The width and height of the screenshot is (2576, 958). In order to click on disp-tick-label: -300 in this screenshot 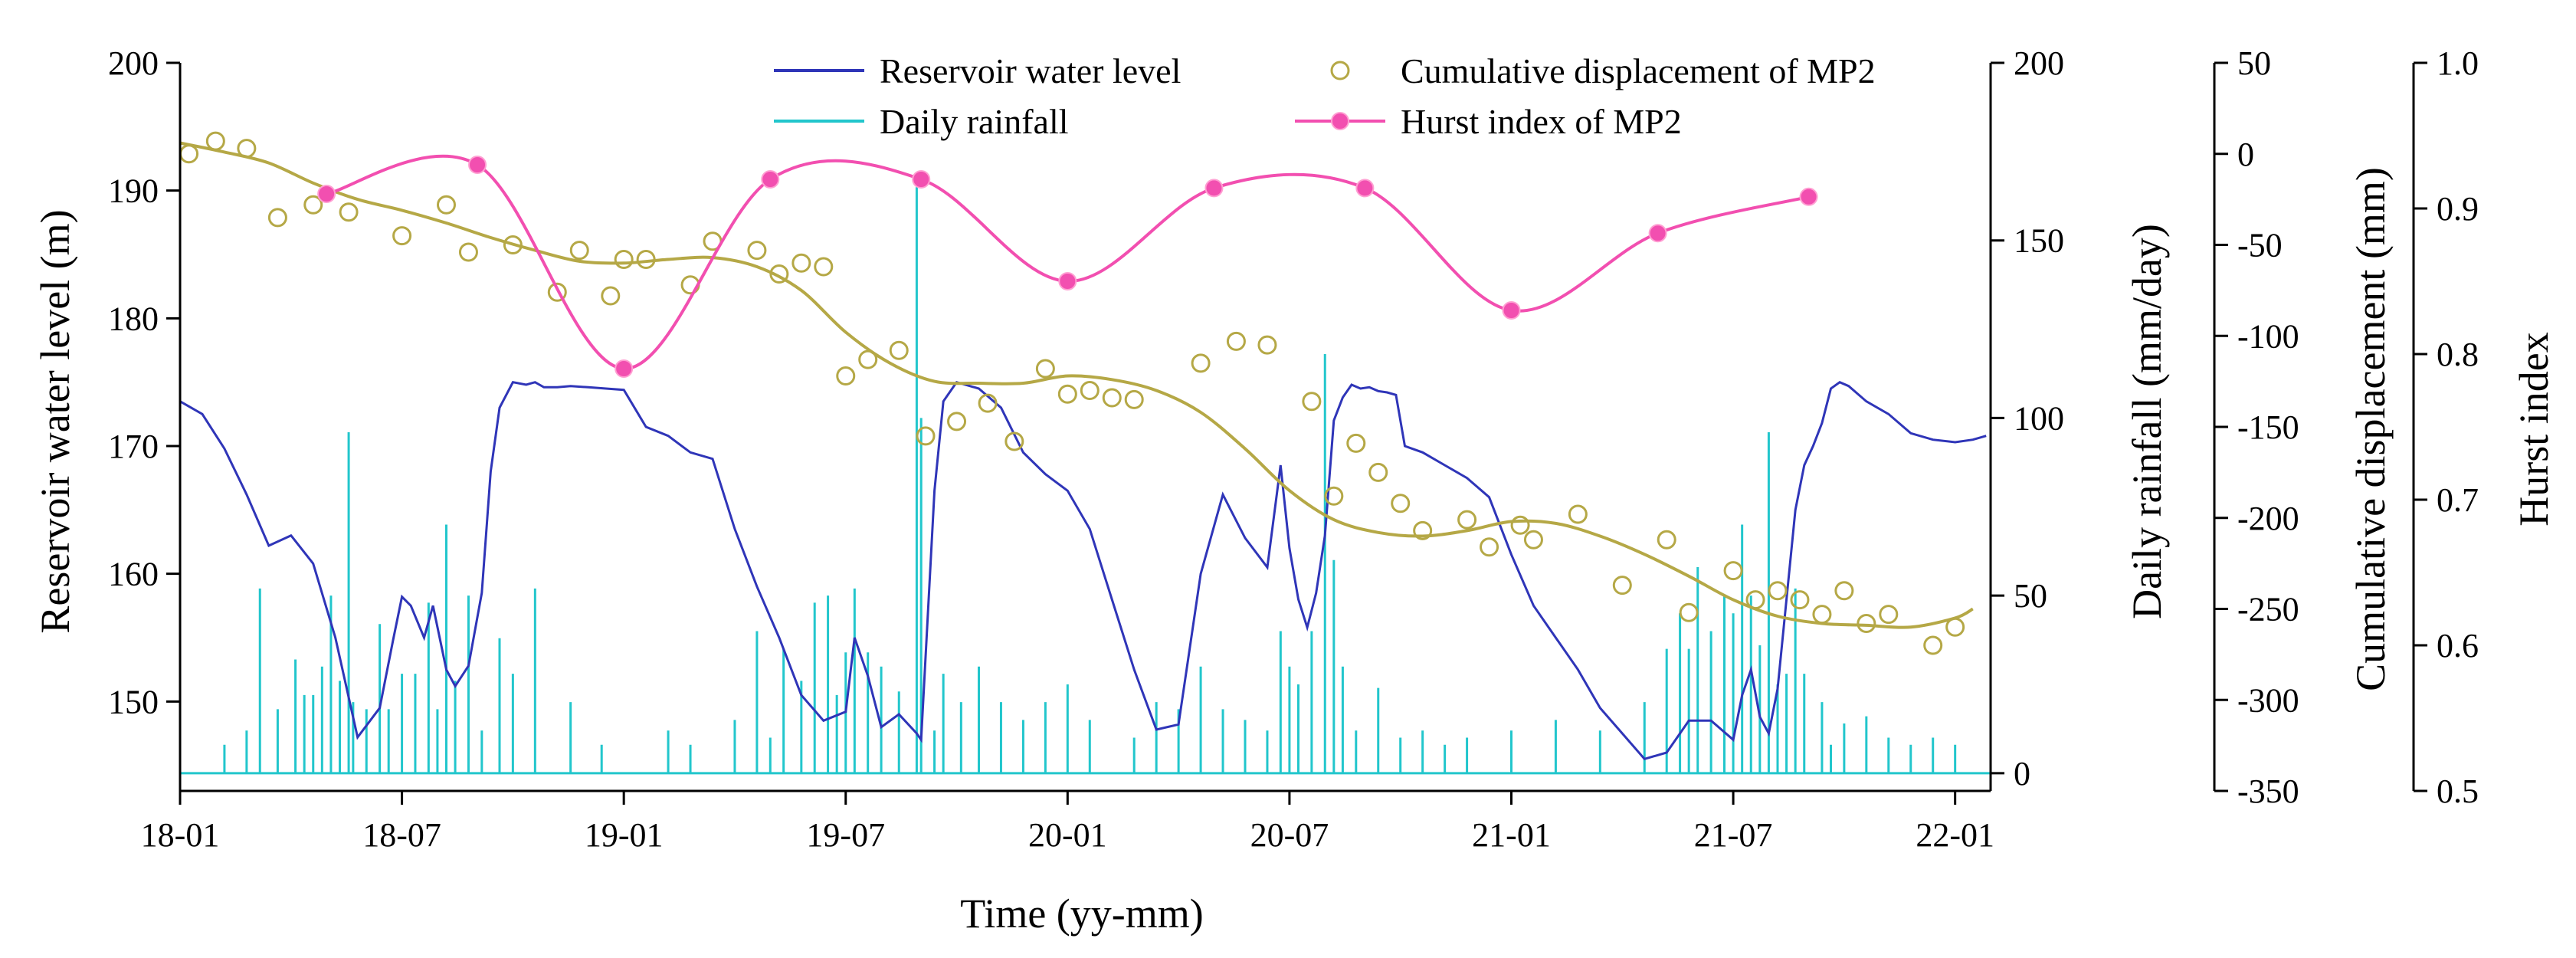, I will do `click(2268, 700)`.